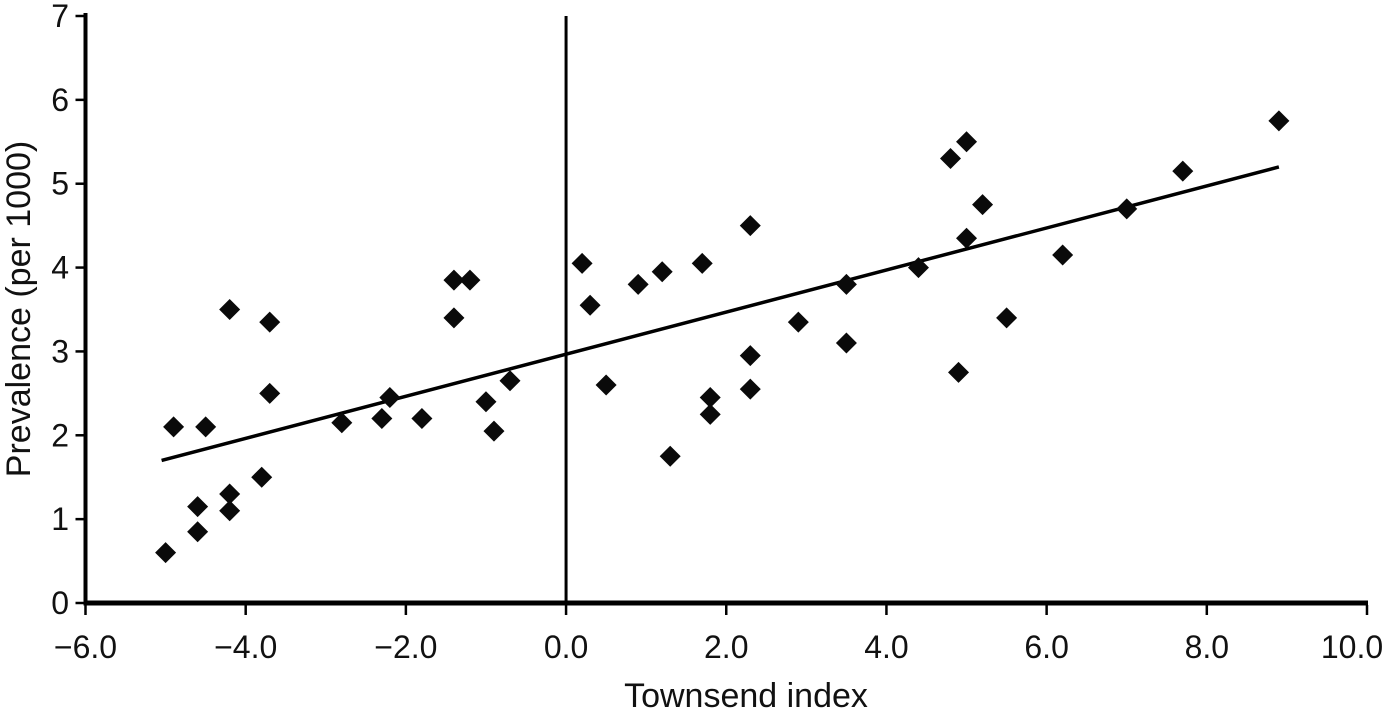  Describe the element at coordinates (1352, 647) in the screenshot. I see `x-tick-label: 10.0` at that location.